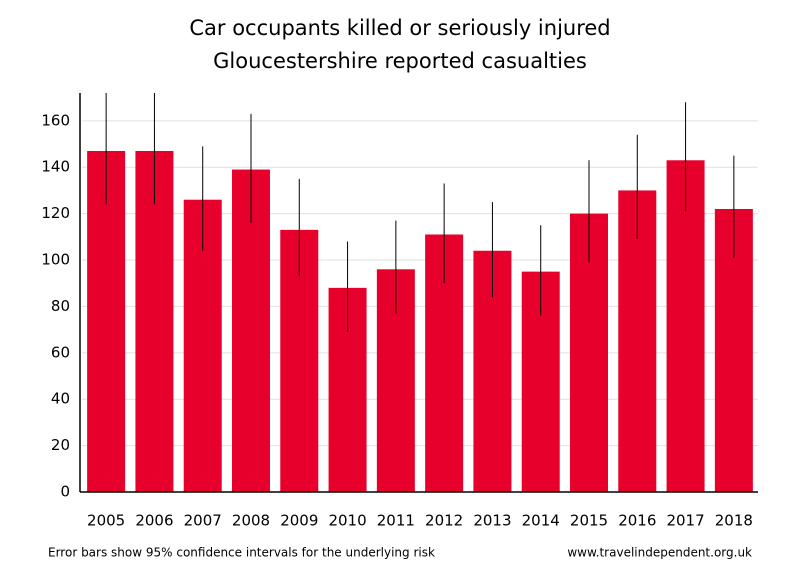  Describe the element at coordinates (60, 306) in the screenshot. I see `y-tick-label: 80` at that location.